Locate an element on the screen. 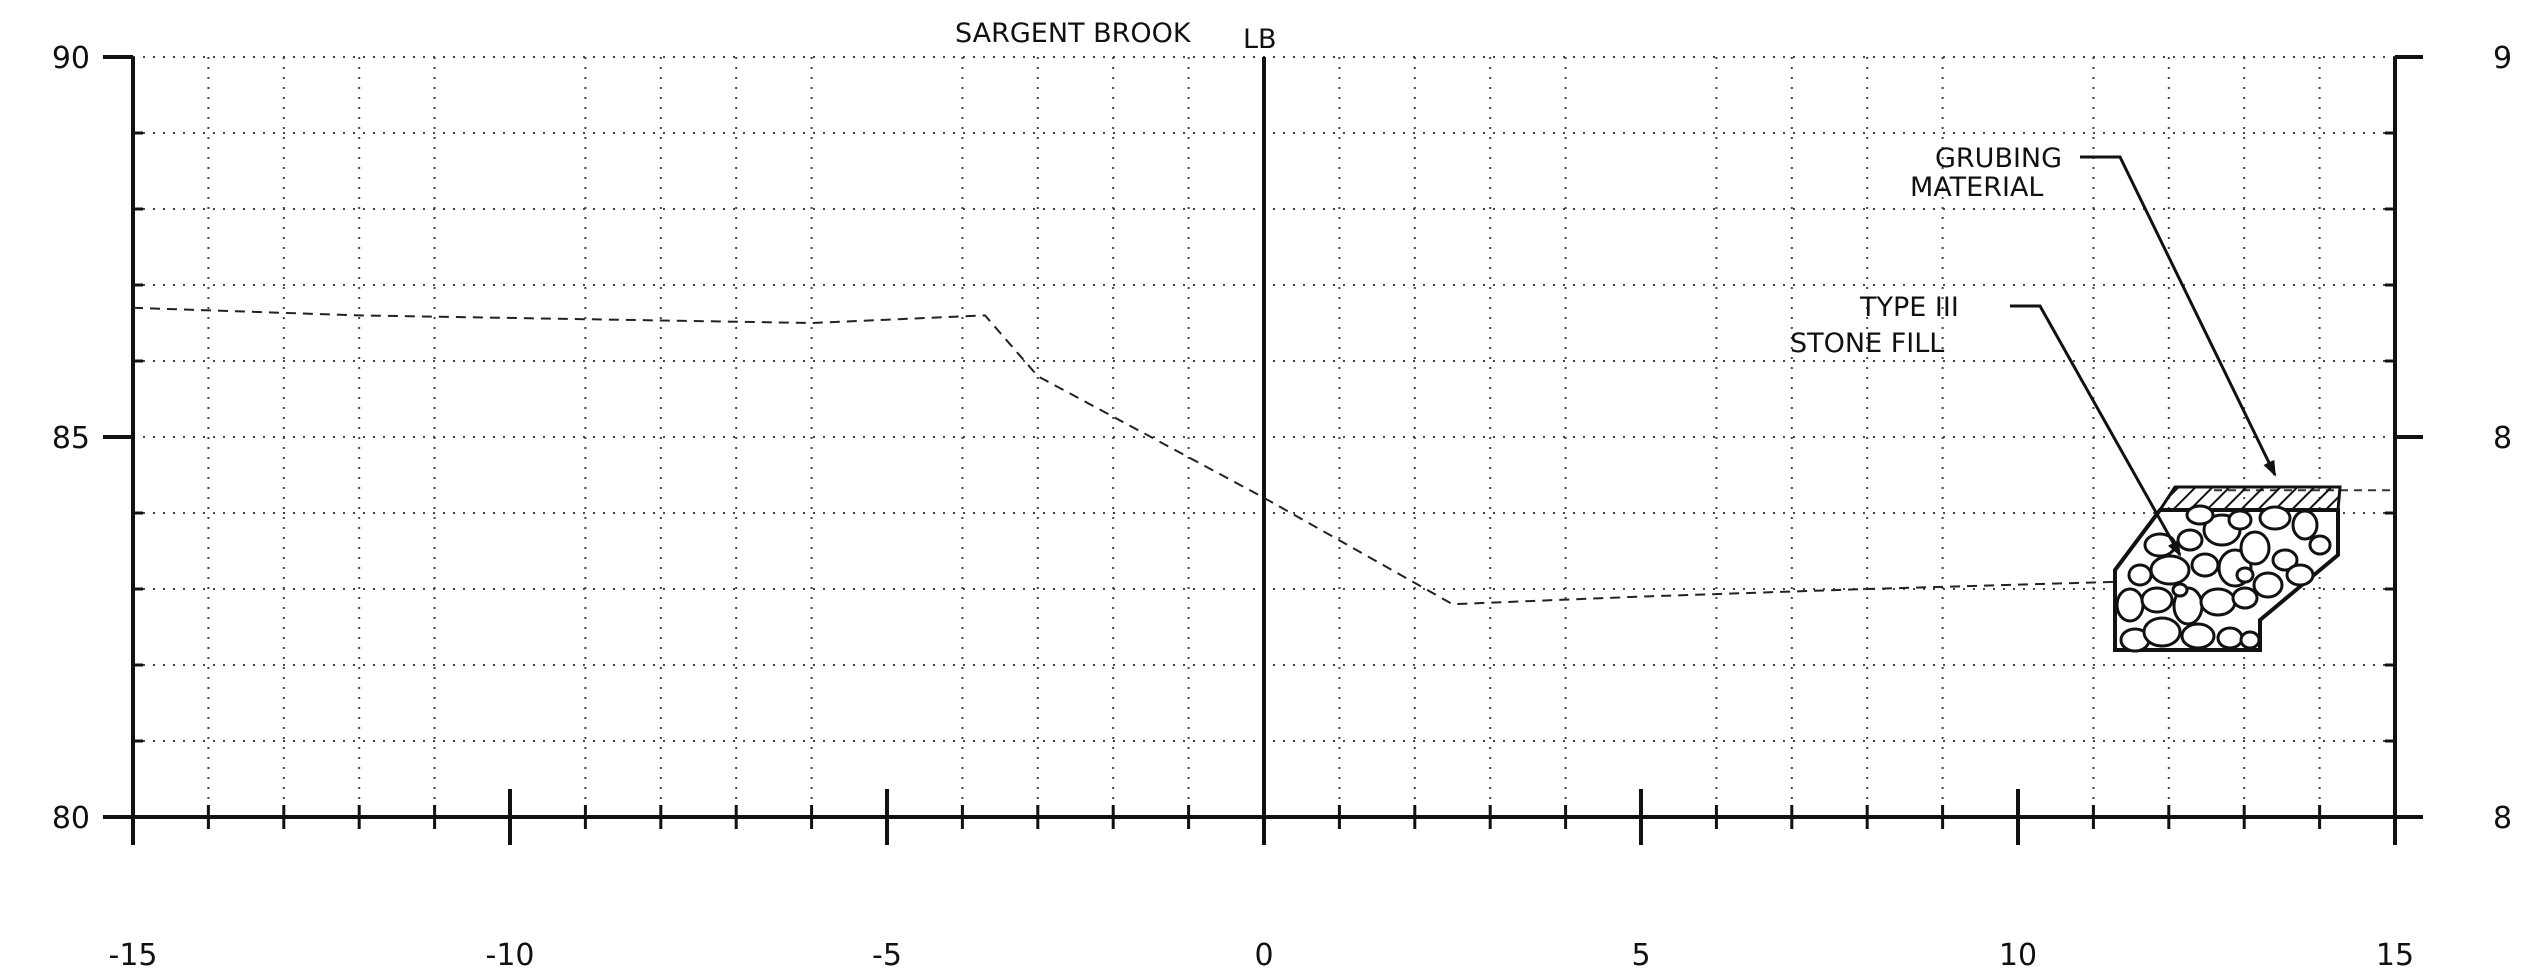 Image resolution: width=2531 pixels, height=979 pixels. x-tick-label: 10 is located at coordinates (2018, 955).